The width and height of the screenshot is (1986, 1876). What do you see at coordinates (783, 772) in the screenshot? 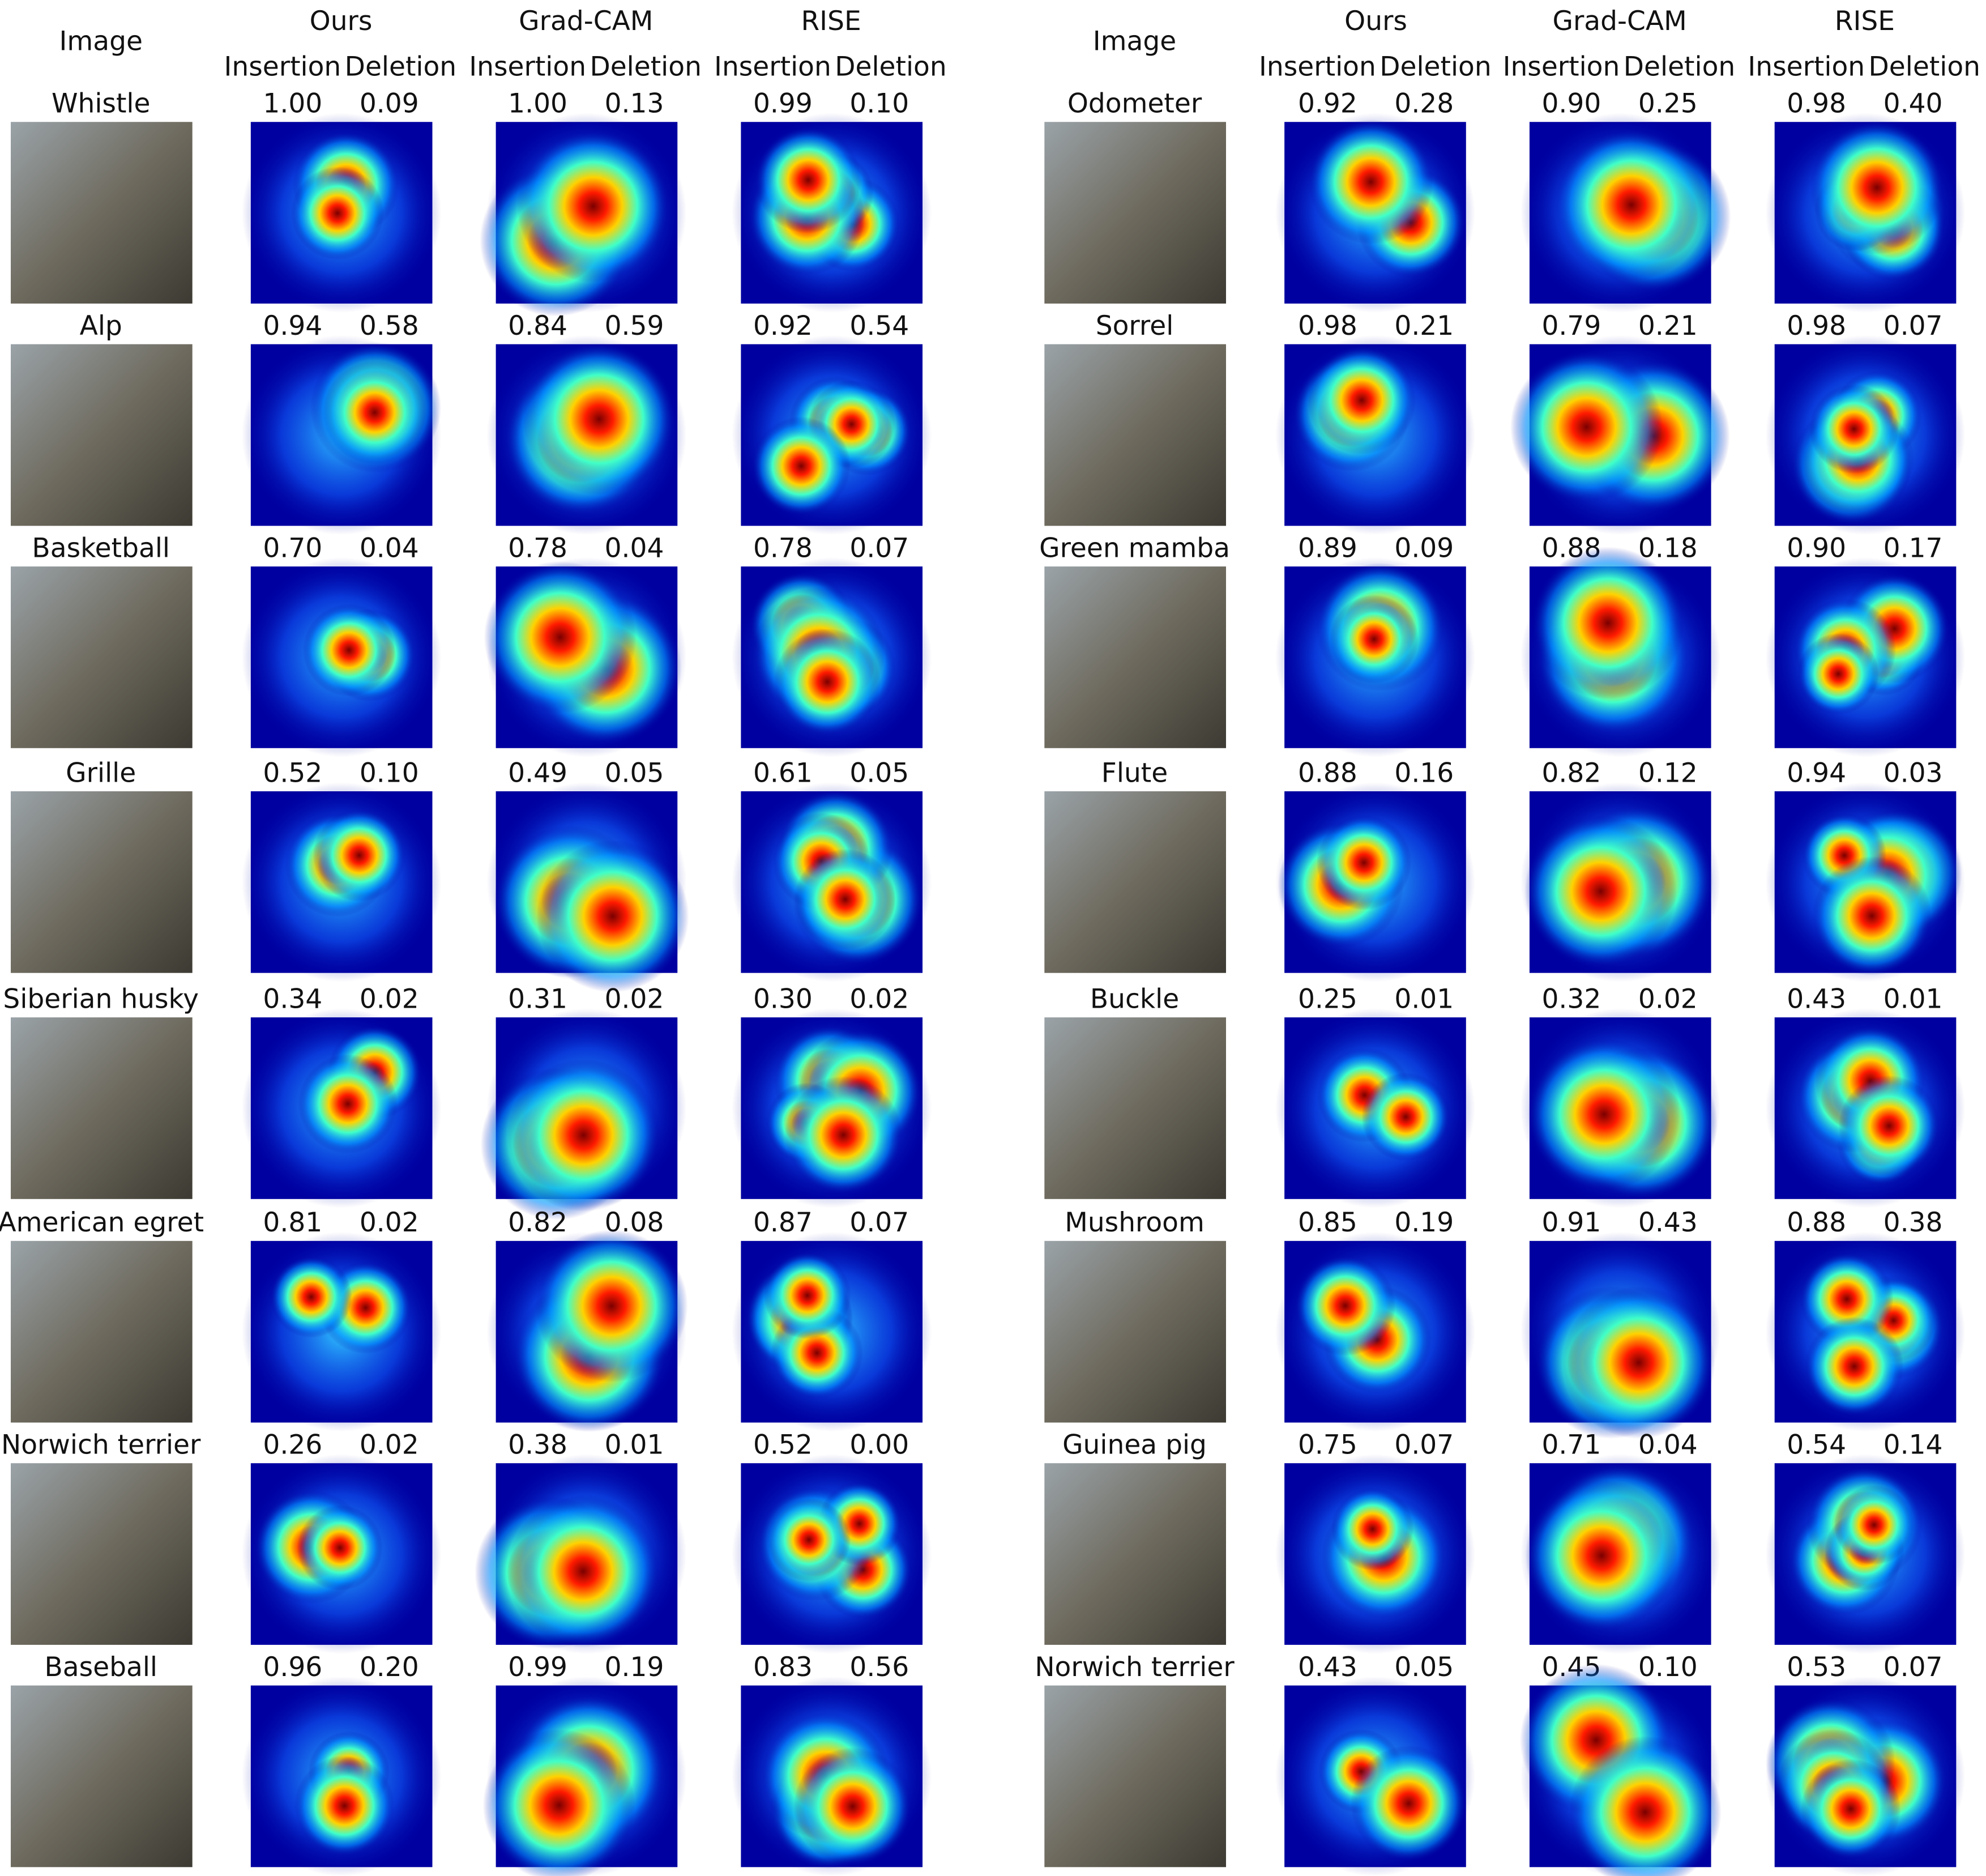
I see `score: 0.61` at bounding box center [783, 772].